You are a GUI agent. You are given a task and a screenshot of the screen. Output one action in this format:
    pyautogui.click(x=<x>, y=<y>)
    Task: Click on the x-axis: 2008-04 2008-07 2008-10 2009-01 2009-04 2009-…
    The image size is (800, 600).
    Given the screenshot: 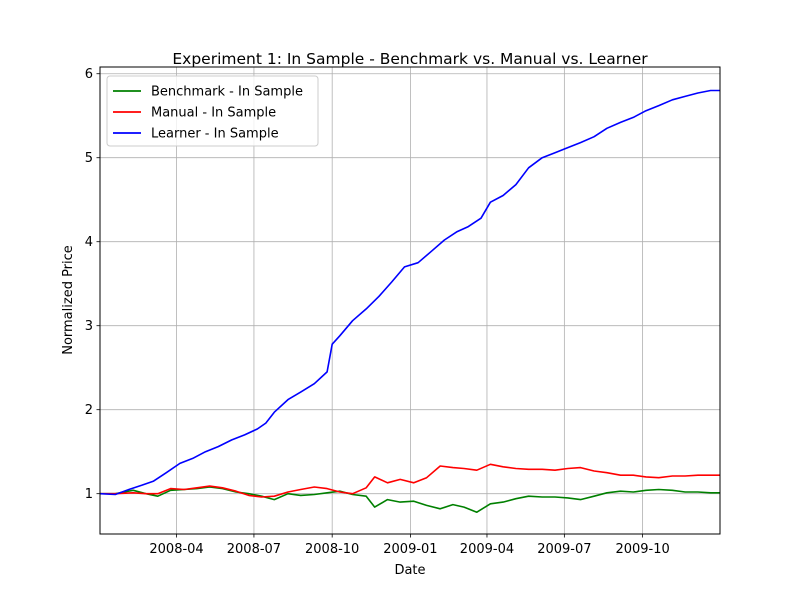 What is the action you would take?
    pyautogui.click(x=409, y=545)
    